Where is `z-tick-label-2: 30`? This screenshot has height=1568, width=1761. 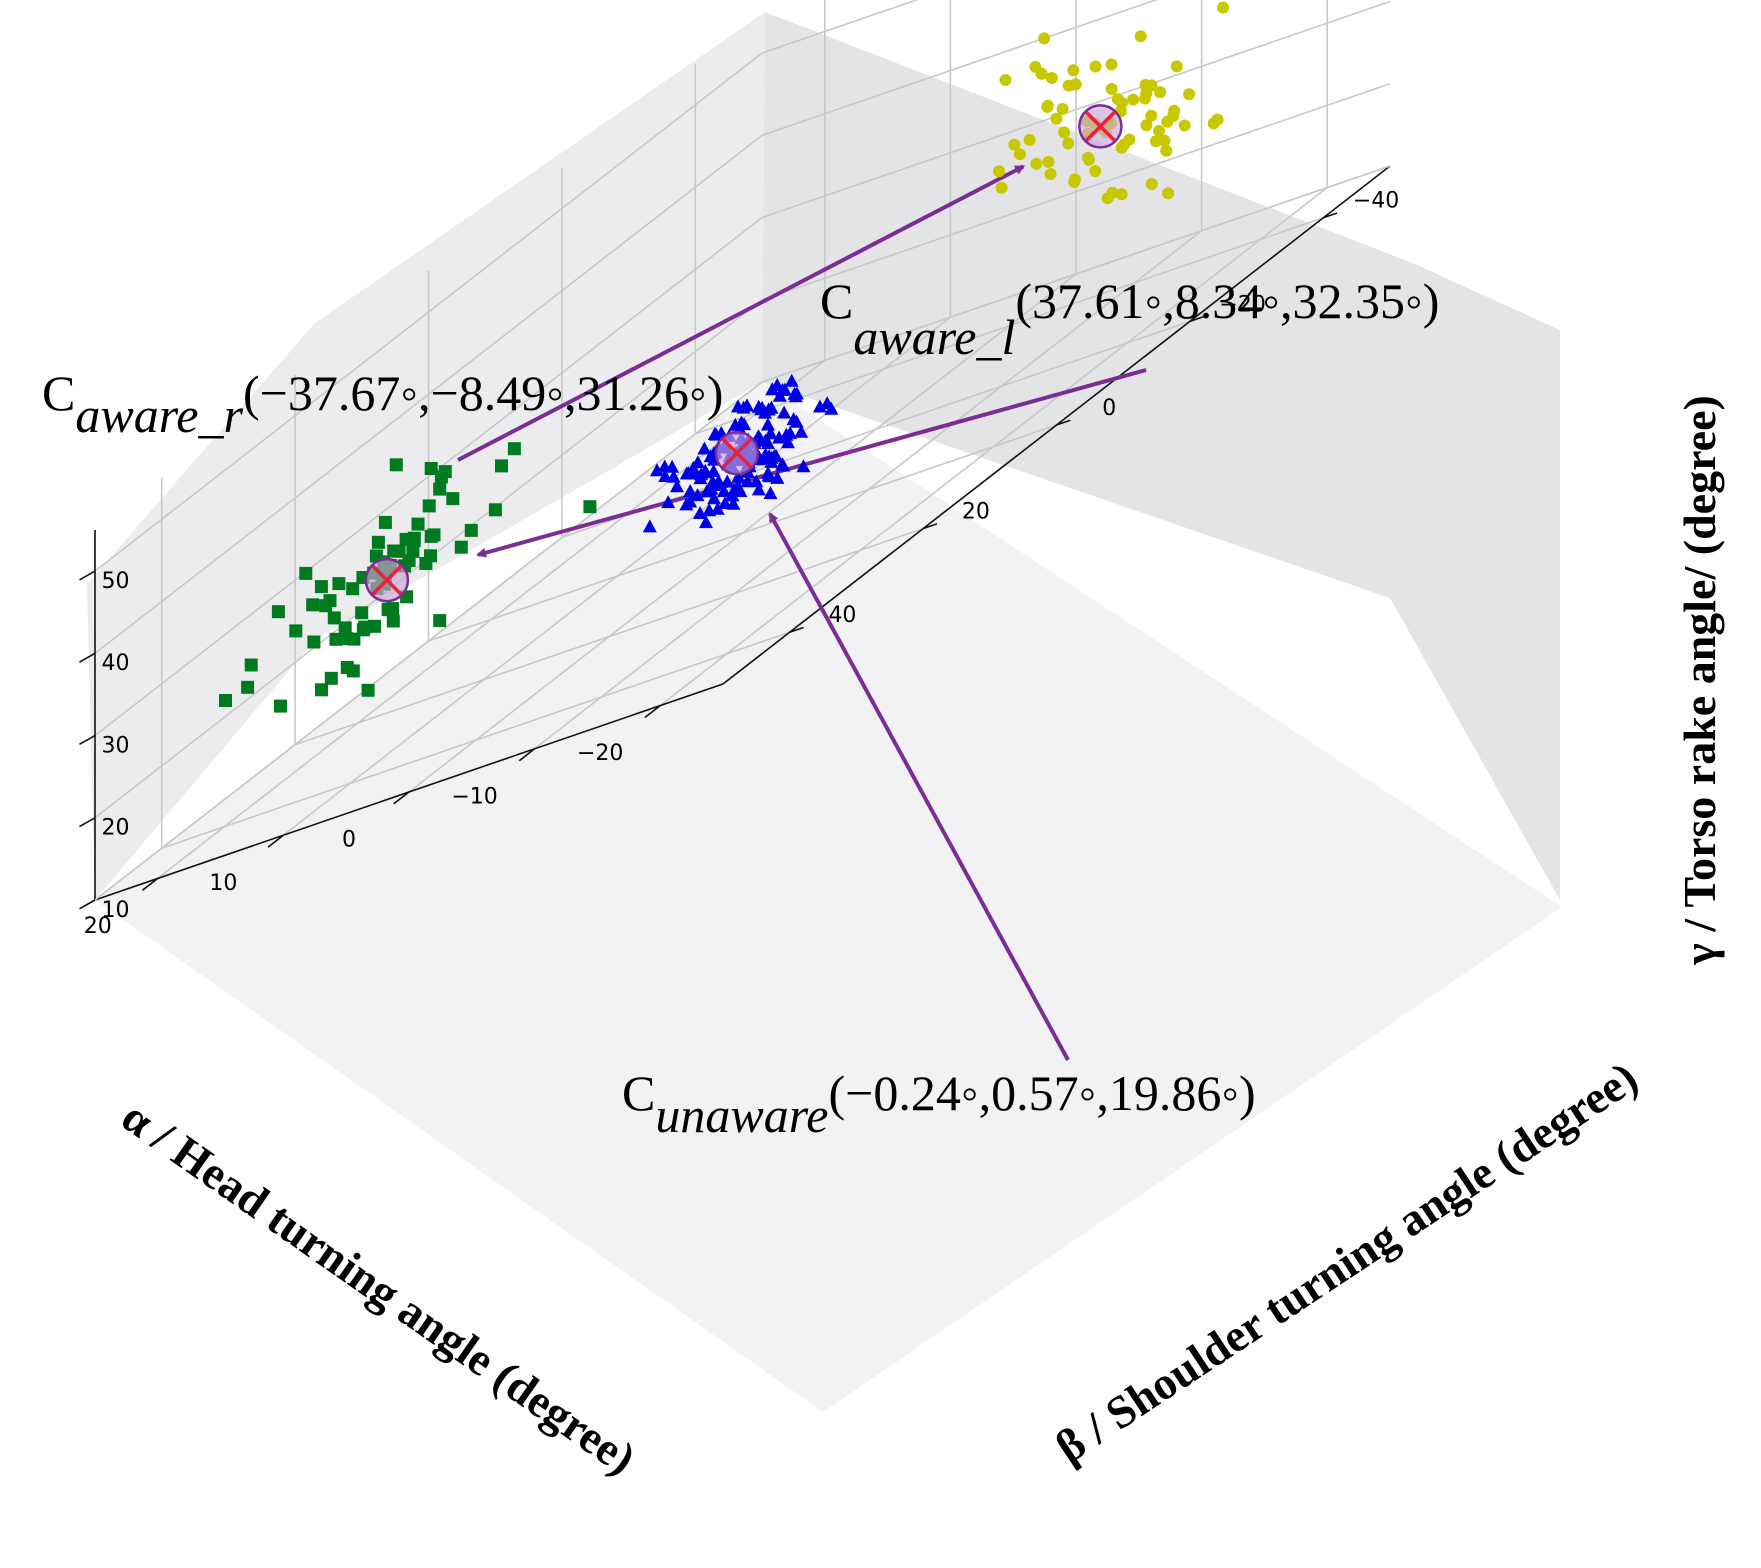 z-tick-label-2: 30 is located at coordinates (115, 745).